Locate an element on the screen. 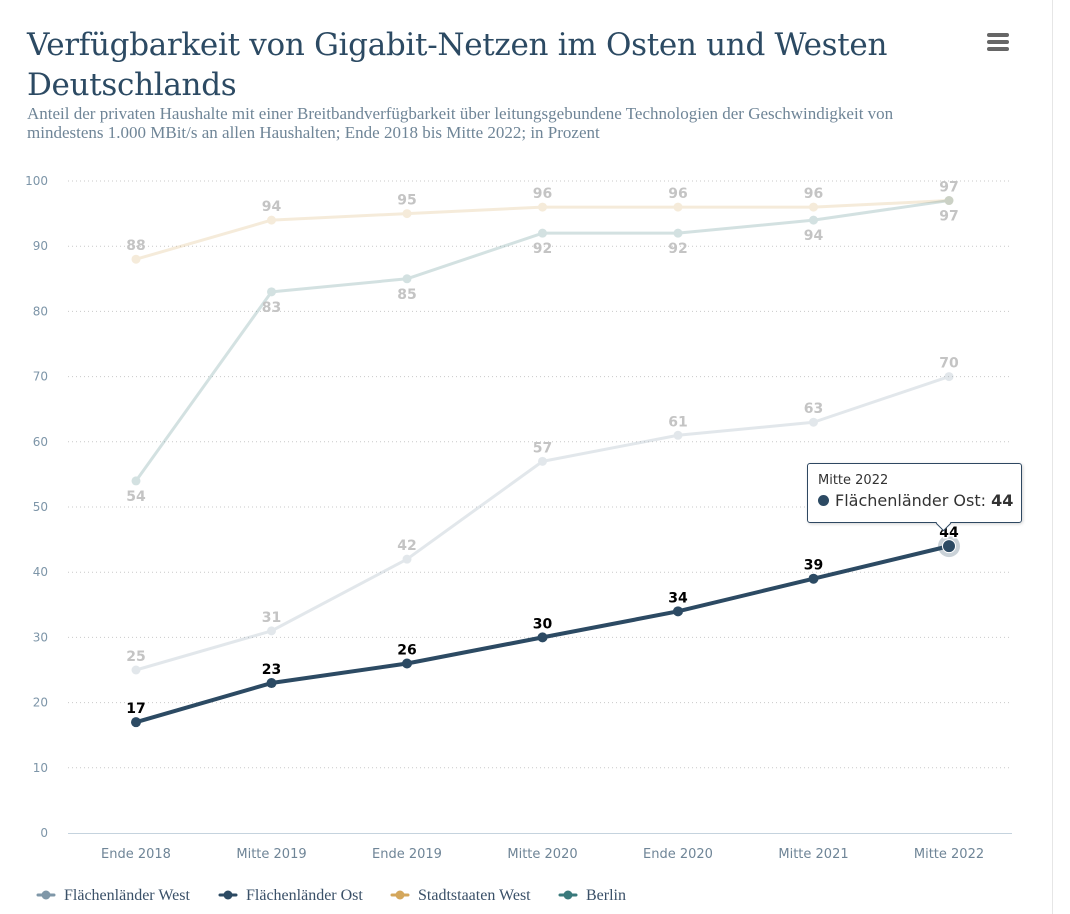  data-label: 57 is located at coordinates (542, 448).